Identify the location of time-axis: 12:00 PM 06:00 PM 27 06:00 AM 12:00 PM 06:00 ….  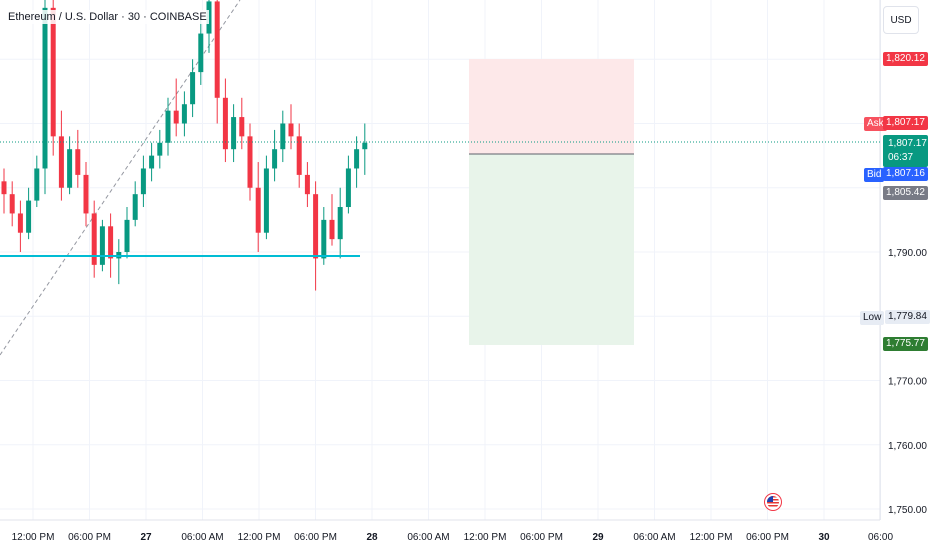
(453, 537).